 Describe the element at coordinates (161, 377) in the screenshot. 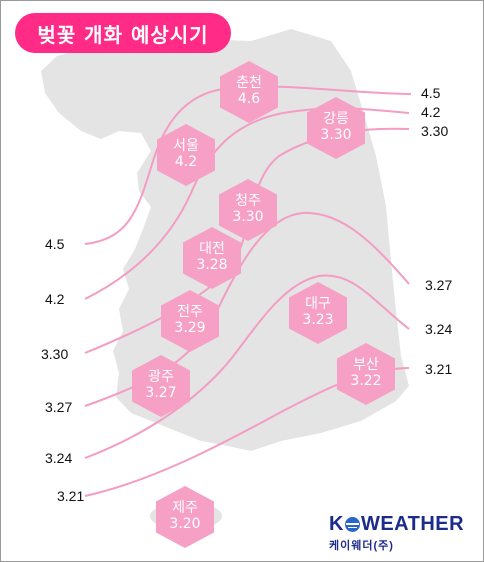

I see `city-name: 광주` at that location.